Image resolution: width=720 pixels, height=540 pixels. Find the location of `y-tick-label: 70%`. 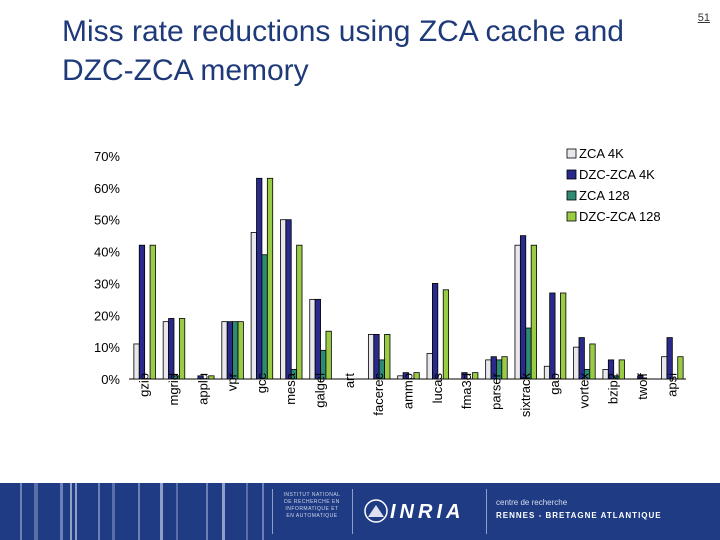

y-tick-label: 70% is located at coordinates (107, 156).